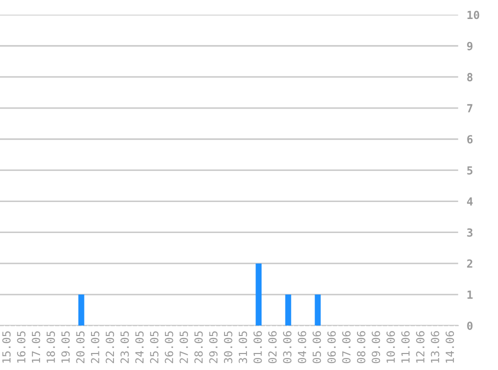 The height and width of the screenshot is (370, 498). Describe the element at coordinates (287, 347) in the screenshot. I see `x-tick-label: 03.06` at that location.